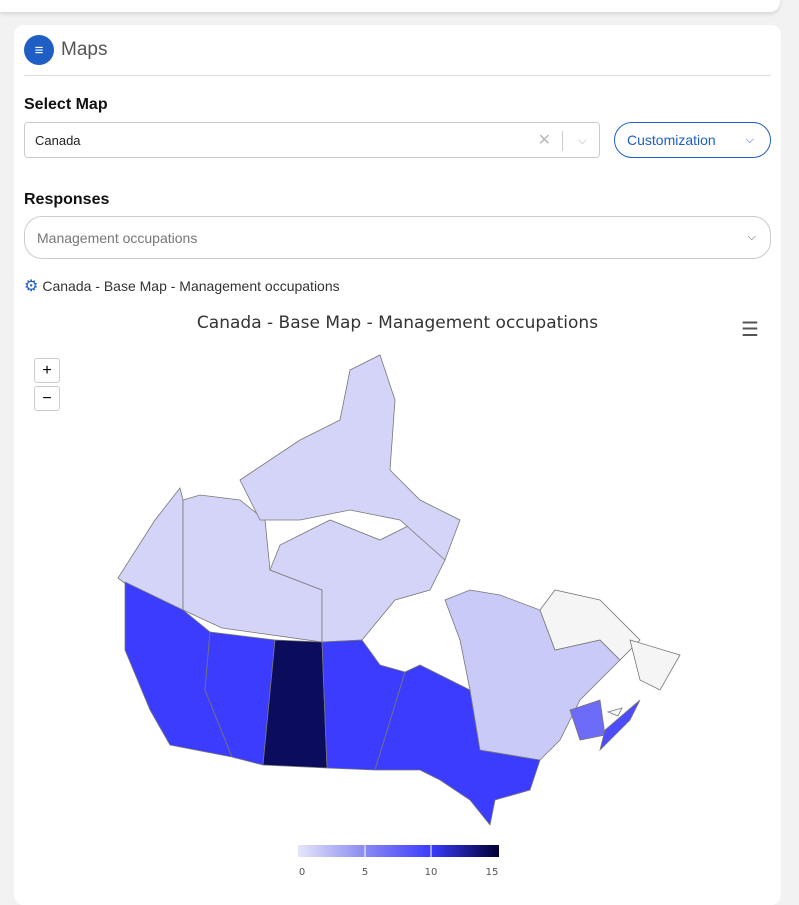 The width and height of the screenshot is (799, 905). I want to click on responses-select: Management occupations ⌵, so click(397, 237).